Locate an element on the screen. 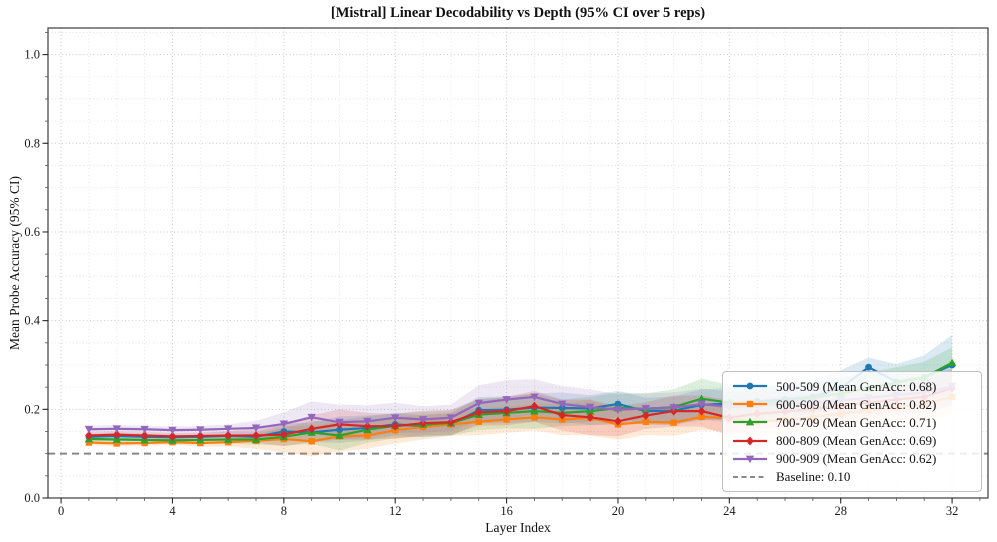  legend-item-700-709: 700-709 (Mean GenAcc: 0.71) is located at coordinates (852, 422).